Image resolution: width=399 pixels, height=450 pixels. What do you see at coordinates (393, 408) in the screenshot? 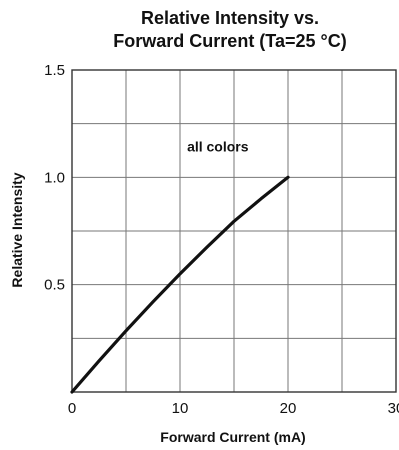
I see `x-tick-label: 30` at bounding box center [393, 408].